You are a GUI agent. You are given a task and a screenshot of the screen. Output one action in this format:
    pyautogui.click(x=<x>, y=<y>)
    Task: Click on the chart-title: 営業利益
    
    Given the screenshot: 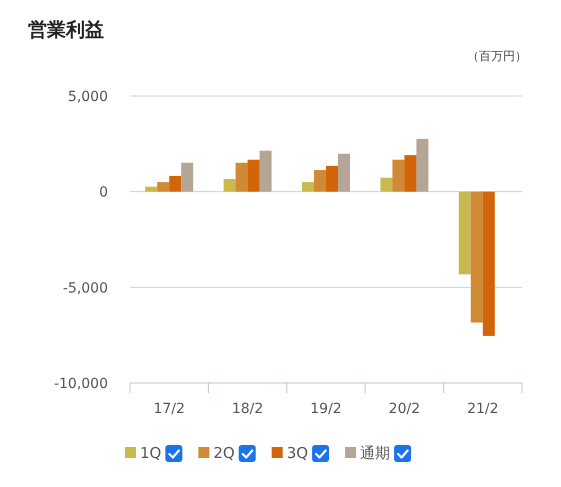 What is the action you would take?
    pyautogui.click(x=66, y=30)
    